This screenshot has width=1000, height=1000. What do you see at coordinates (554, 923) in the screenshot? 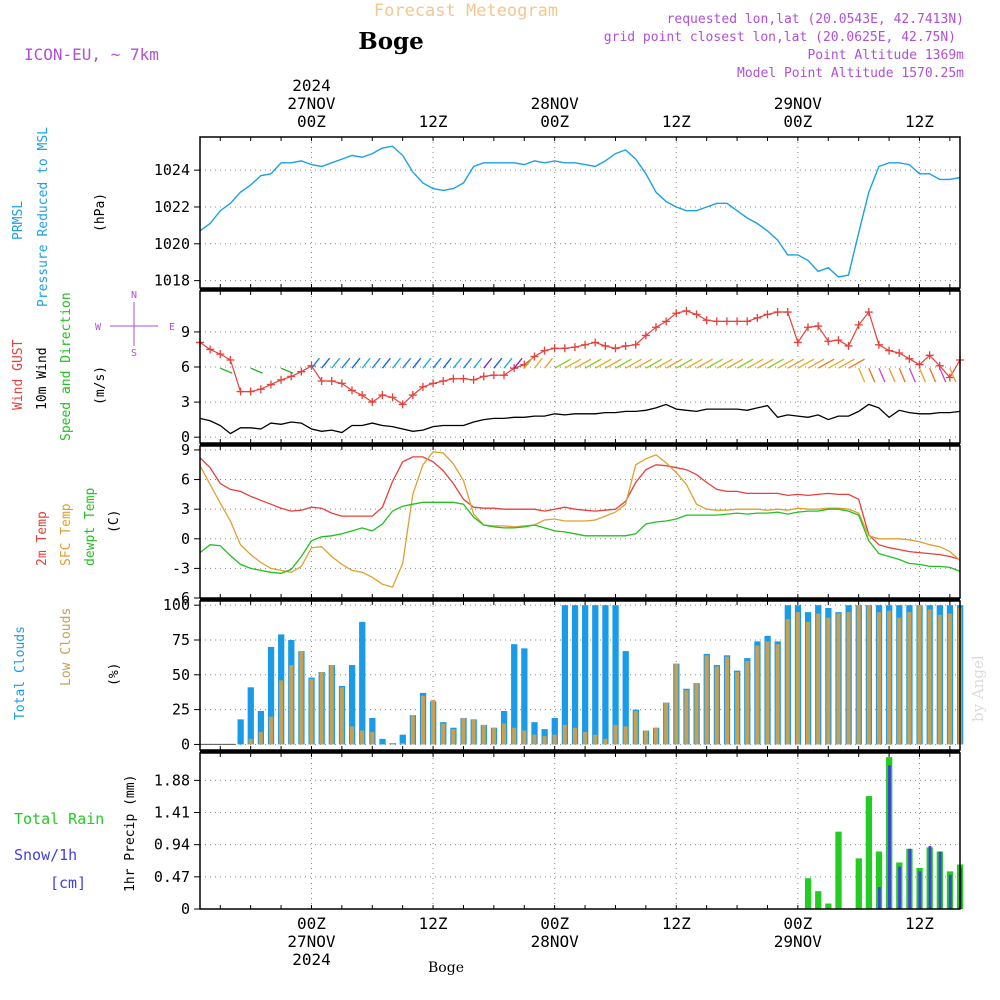
I see `time-label-bottom: 00Z` at bounding box center [554, 923].